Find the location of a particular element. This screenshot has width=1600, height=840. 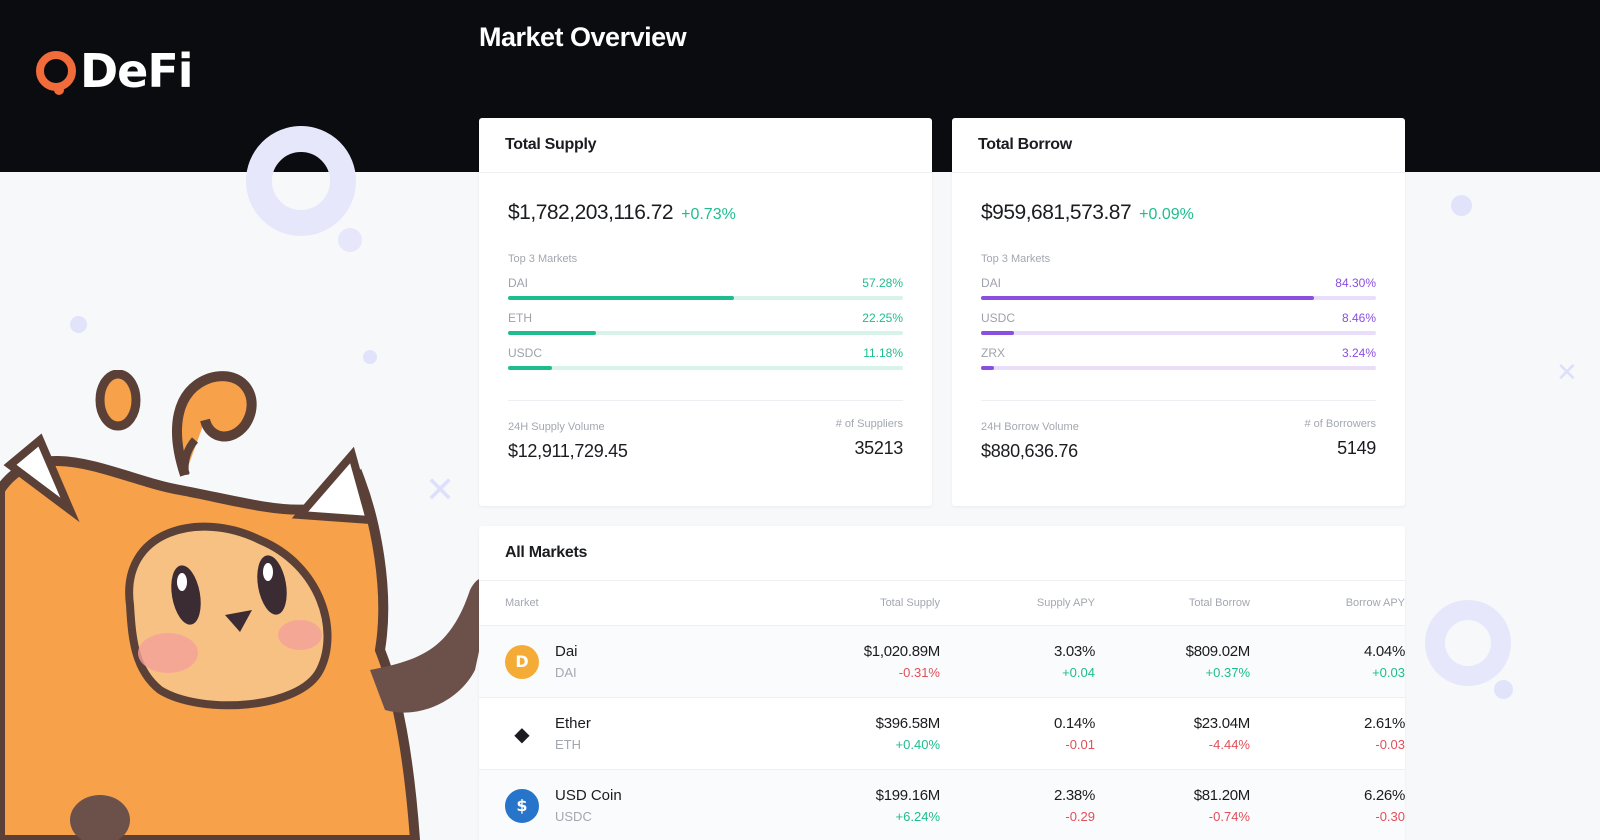

market-share: 3.24% is located at coordinates (1358, 353).